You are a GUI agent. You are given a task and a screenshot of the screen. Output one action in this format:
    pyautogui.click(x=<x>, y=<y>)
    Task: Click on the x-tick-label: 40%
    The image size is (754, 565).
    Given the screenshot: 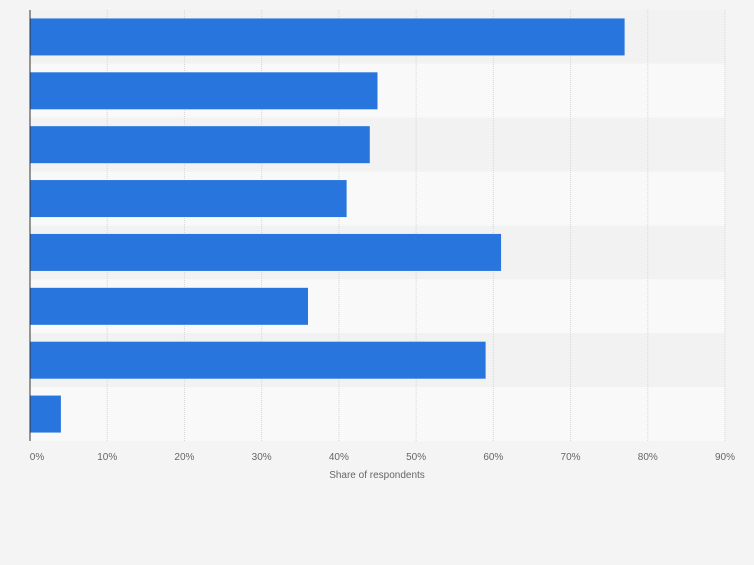 What is the action you would take?
    pyautogui.click(x=339, y=457)
    